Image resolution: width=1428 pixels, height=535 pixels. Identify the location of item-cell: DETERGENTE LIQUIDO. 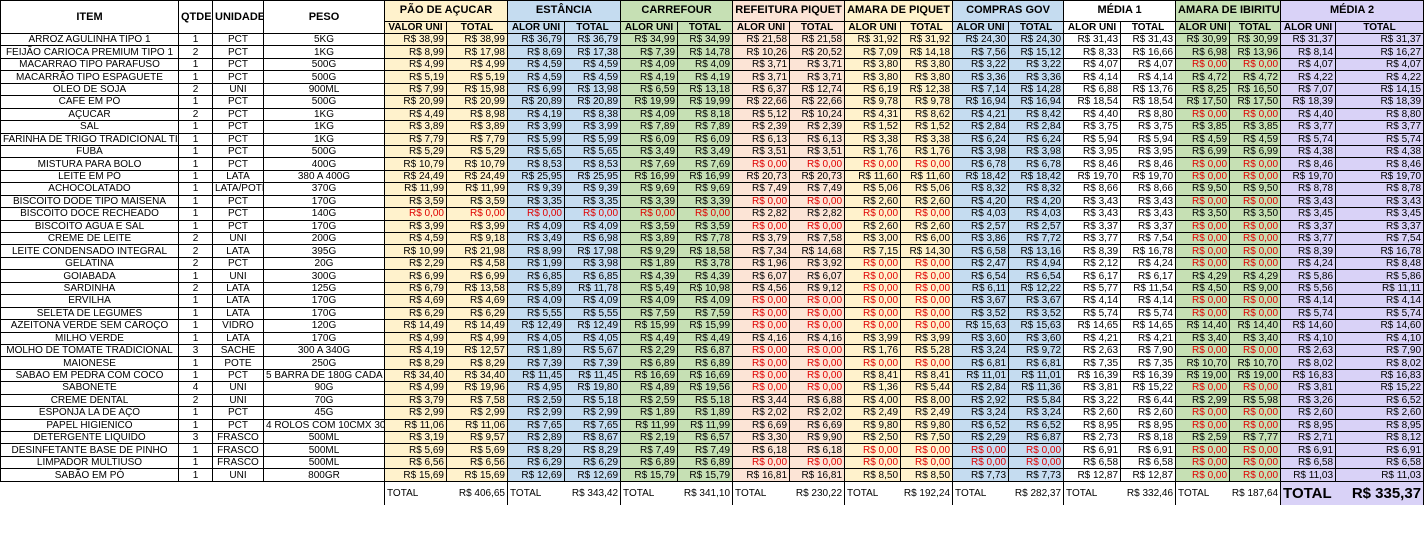
(89, 437).